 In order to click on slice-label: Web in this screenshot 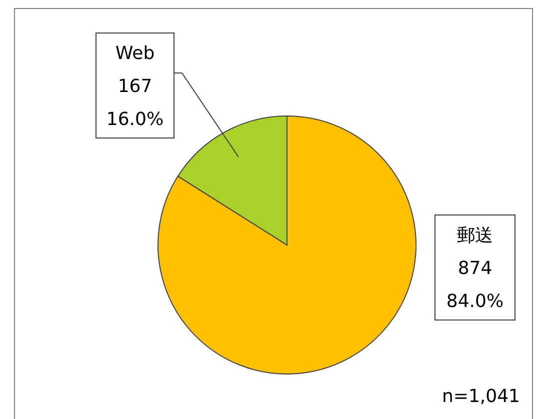, I will do `click(135, 53)`.